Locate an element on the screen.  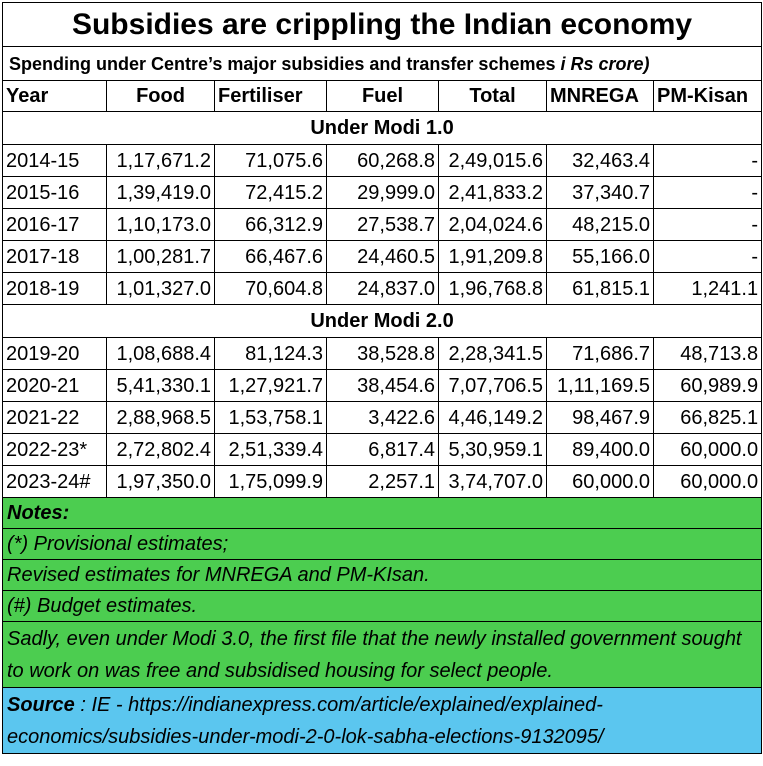
cell-fertiliser: 1,75,099.9 is located at coordinates (270, 481).